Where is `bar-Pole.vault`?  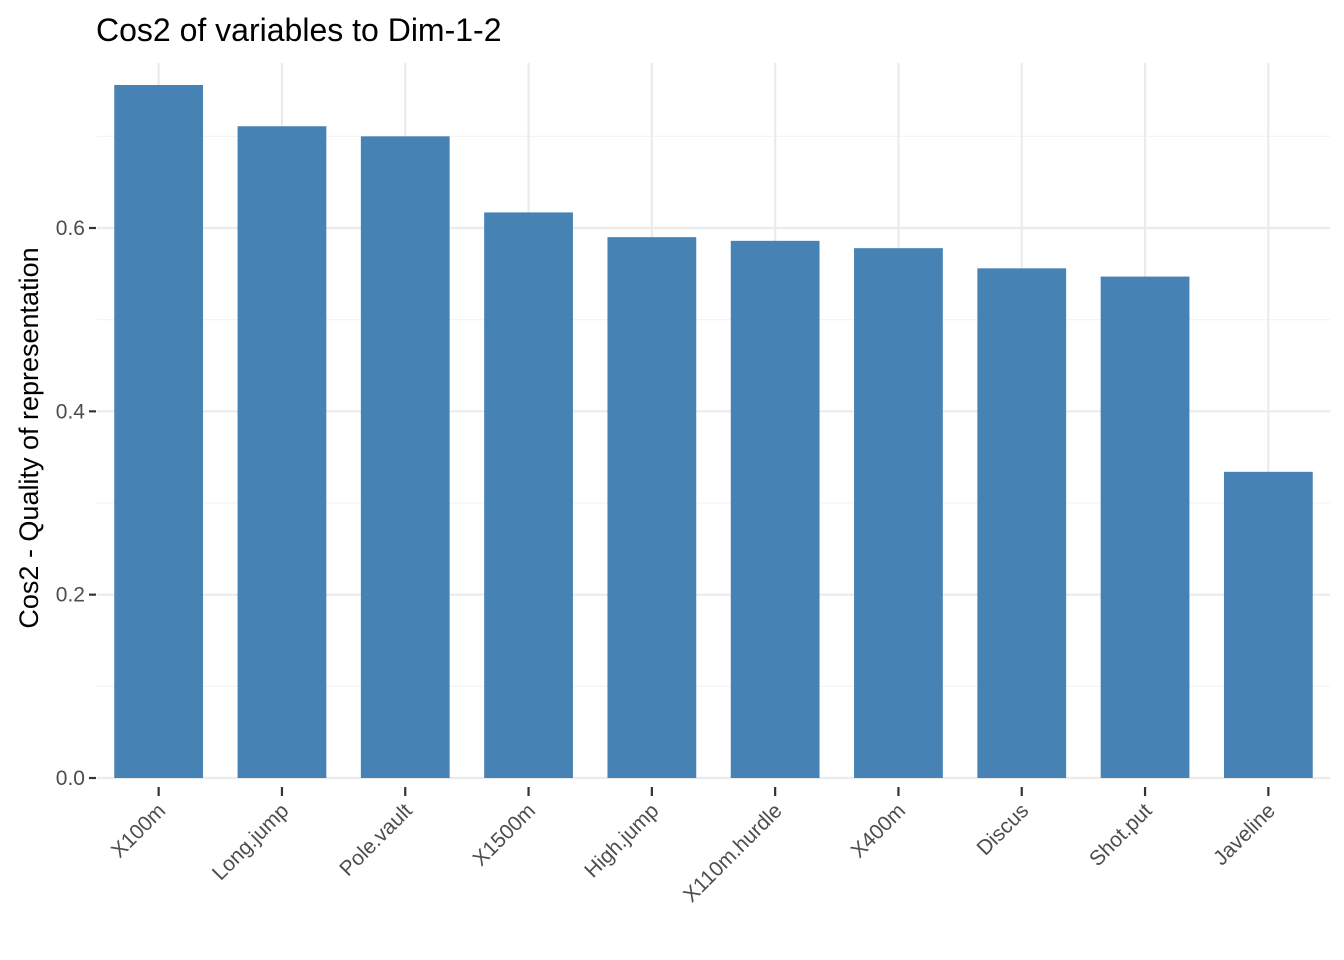
bar-Pole.vault is located at coordinates (405, 457).